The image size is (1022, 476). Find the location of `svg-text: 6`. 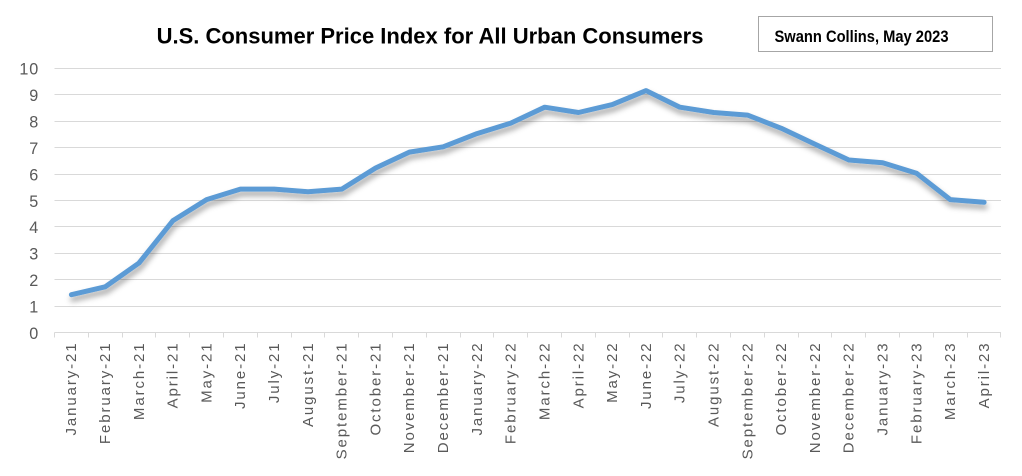

svg-text: 6 is located at coordinates (34, 175).